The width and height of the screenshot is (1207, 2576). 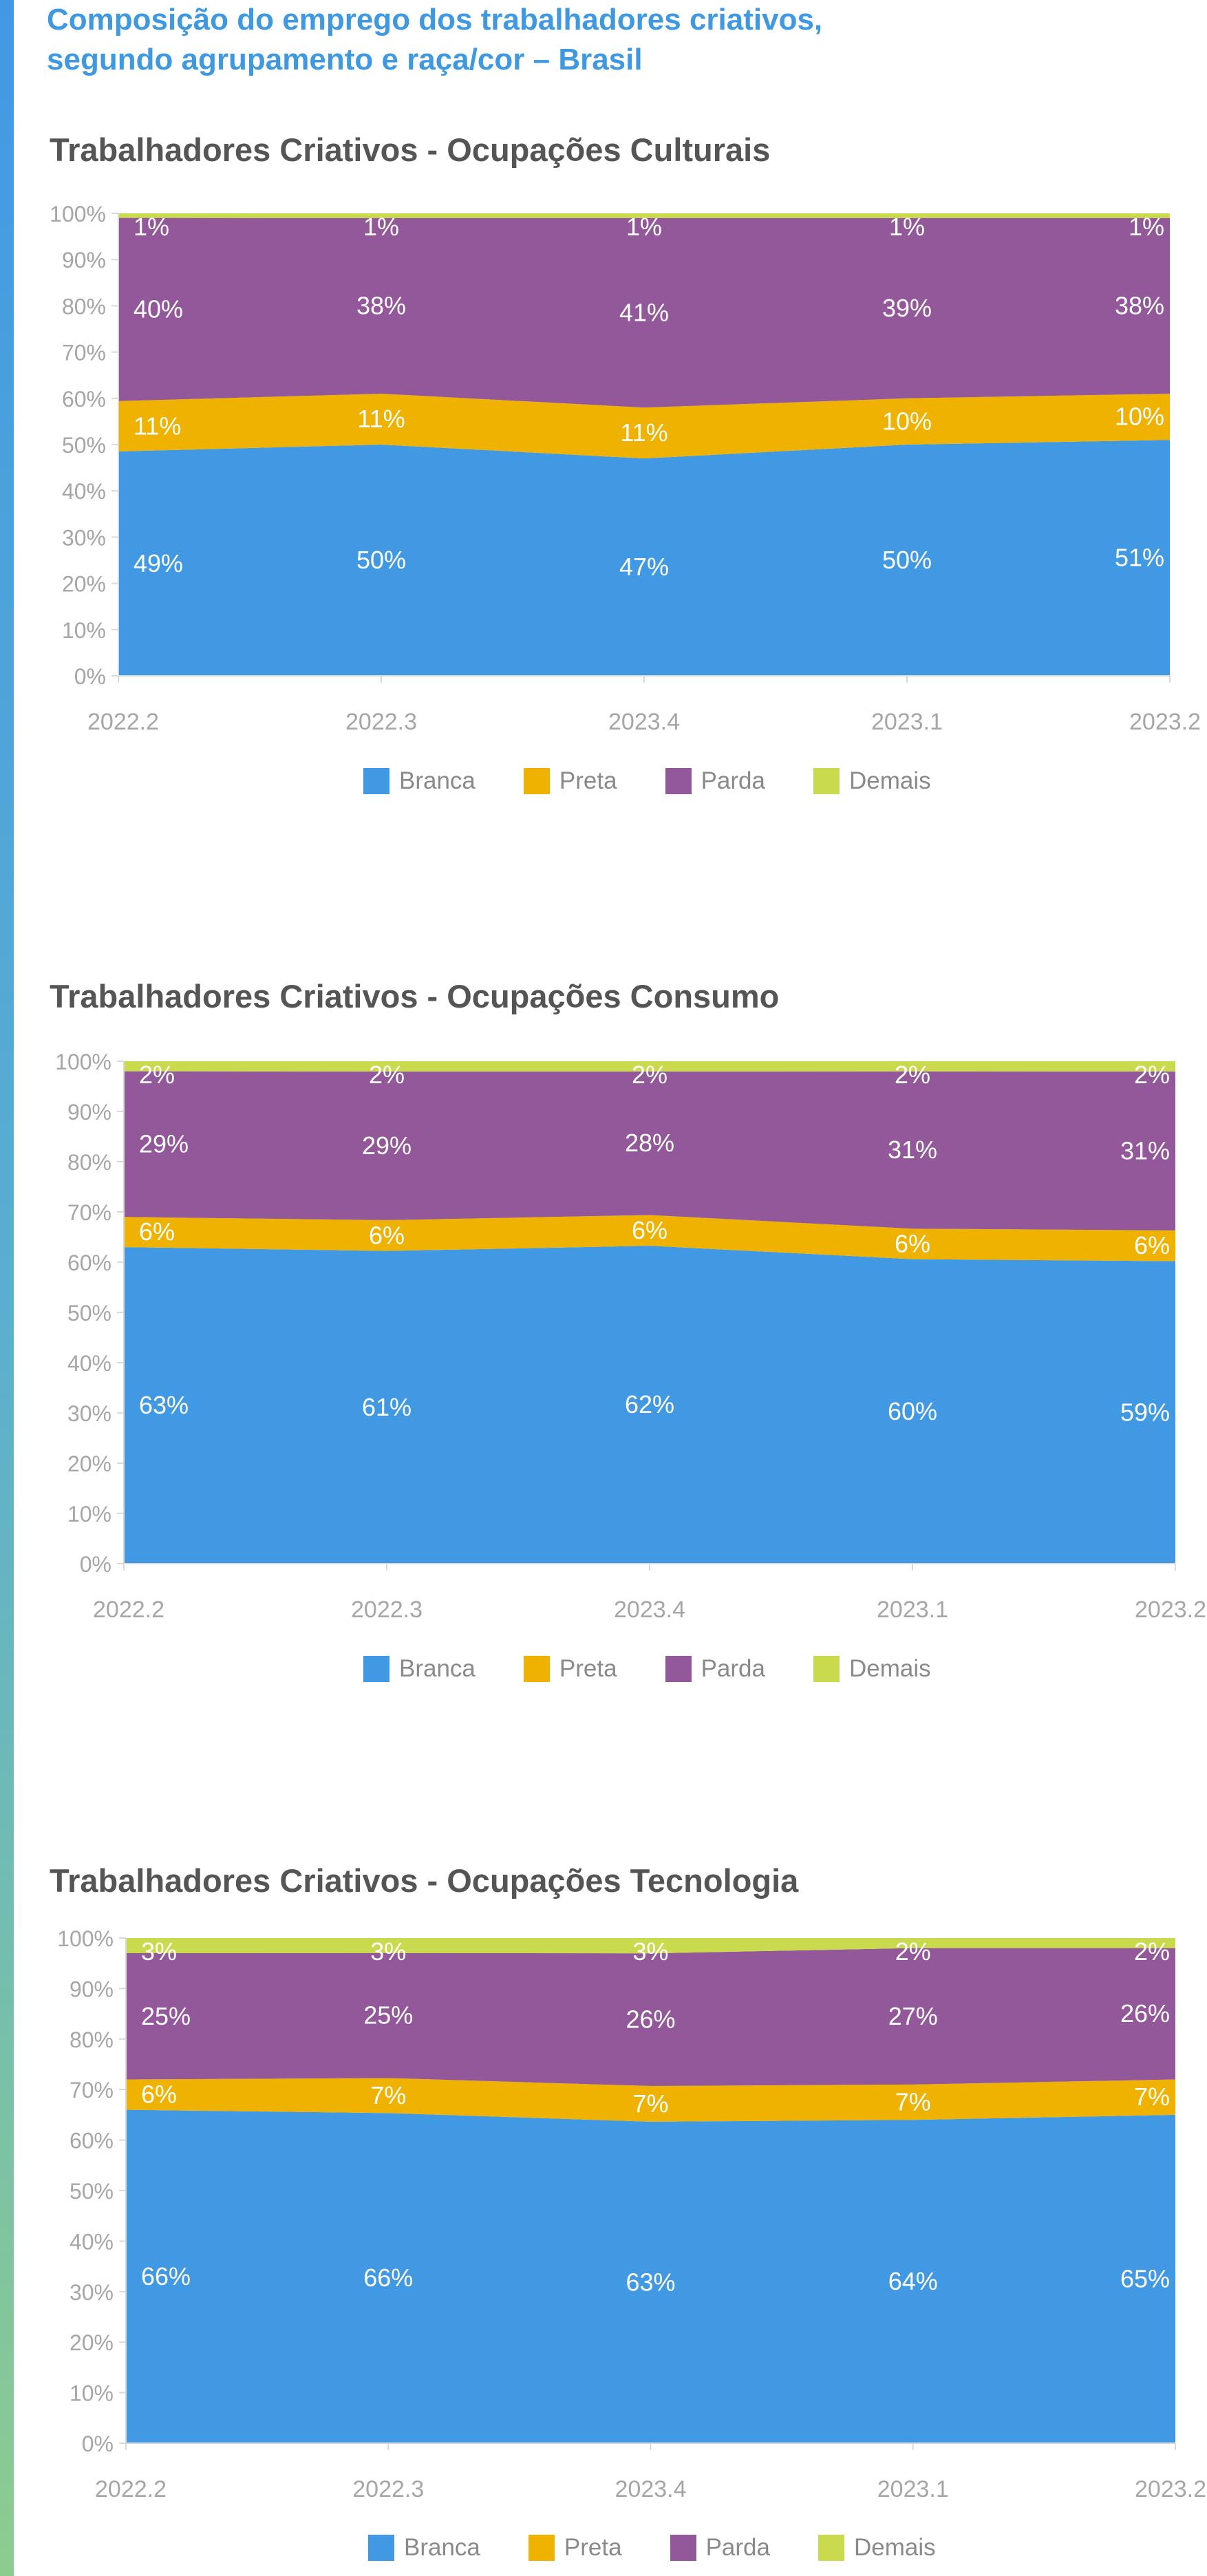 What do you see at coordinates (98, 2443) in the screenshot?
I see `y-tick-label: 0%` at bounding box center [98, 2443].